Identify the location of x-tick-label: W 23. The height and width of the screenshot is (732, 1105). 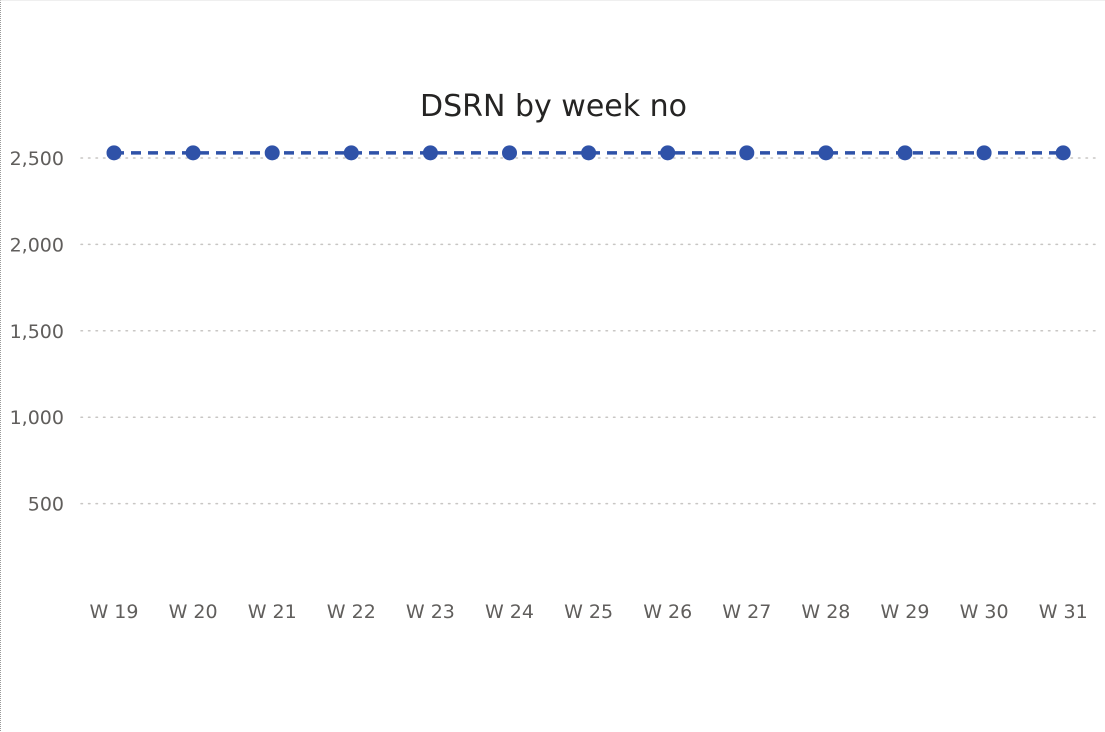
(430, 612).